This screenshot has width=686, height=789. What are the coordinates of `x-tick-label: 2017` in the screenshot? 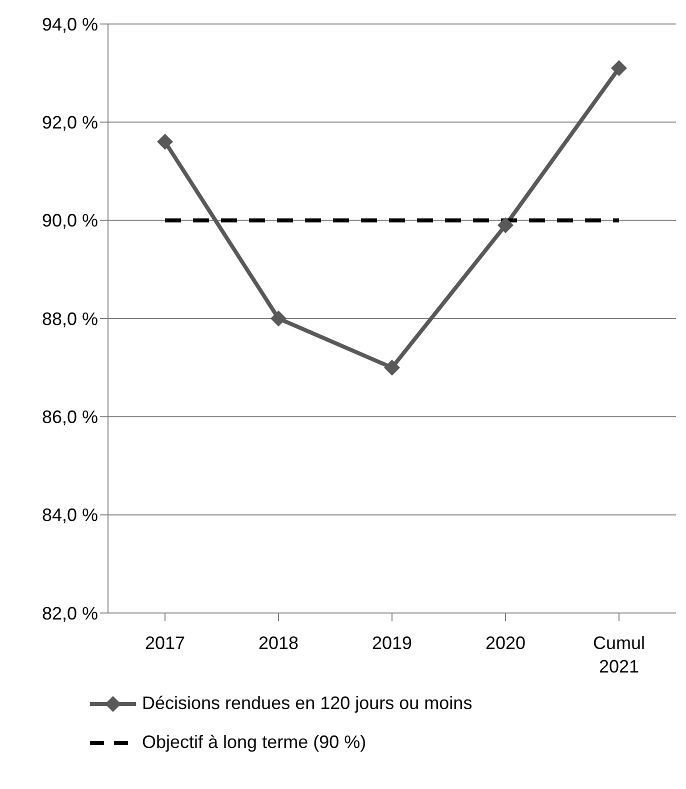 It's located at (165, 643).